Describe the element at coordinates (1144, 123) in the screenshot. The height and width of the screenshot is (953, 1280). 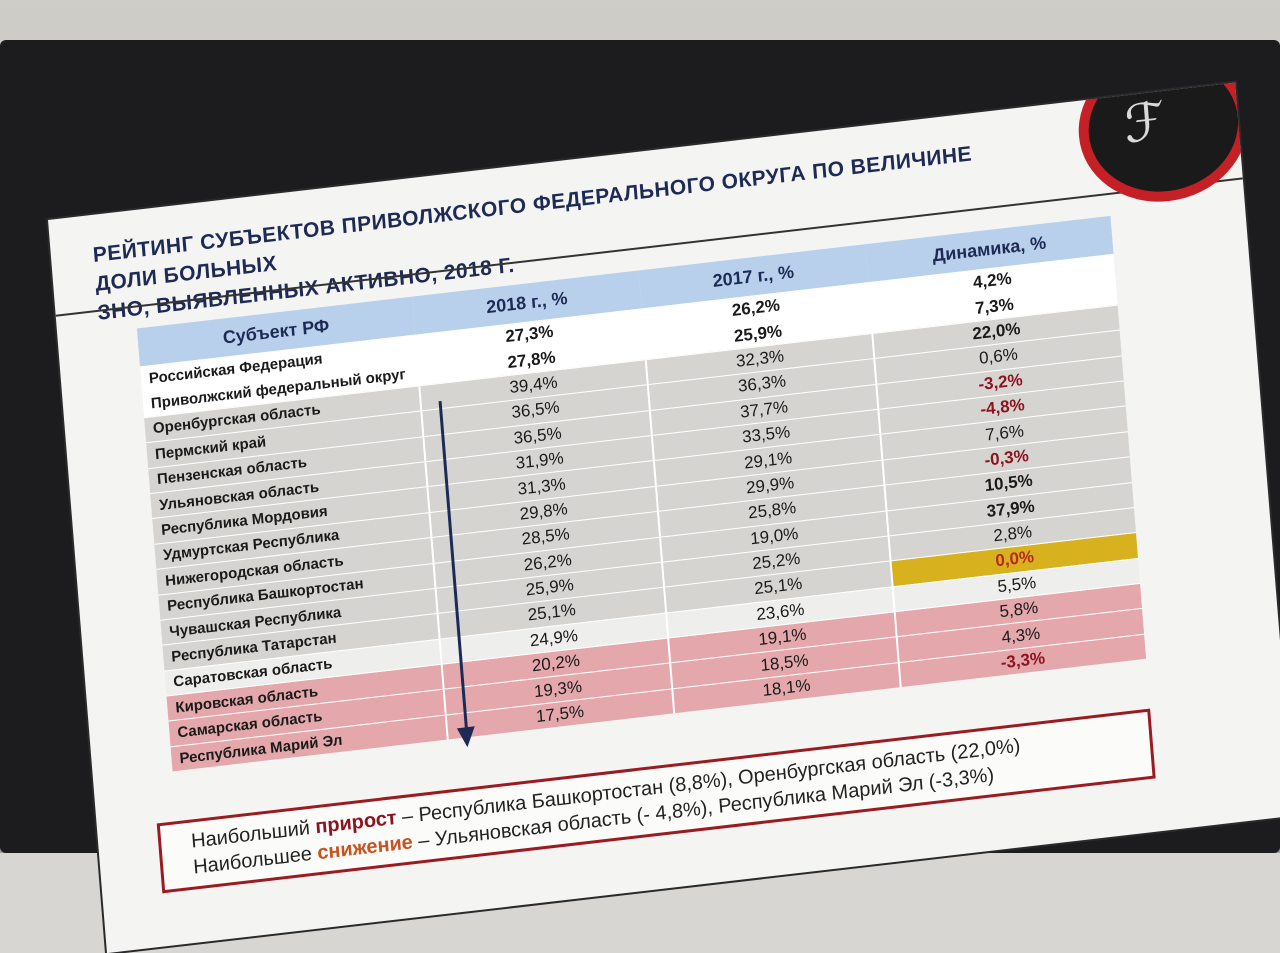
I see `logo-icon: ℱ` at that location.